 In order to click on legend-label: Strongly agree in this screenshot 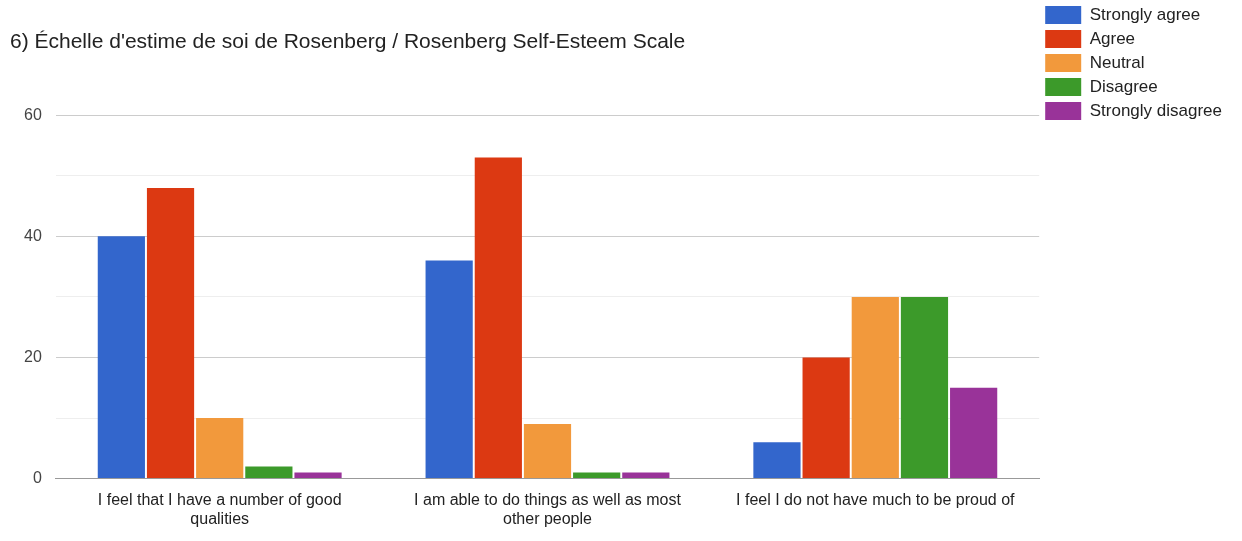, I will do `click(1145, 14)`.